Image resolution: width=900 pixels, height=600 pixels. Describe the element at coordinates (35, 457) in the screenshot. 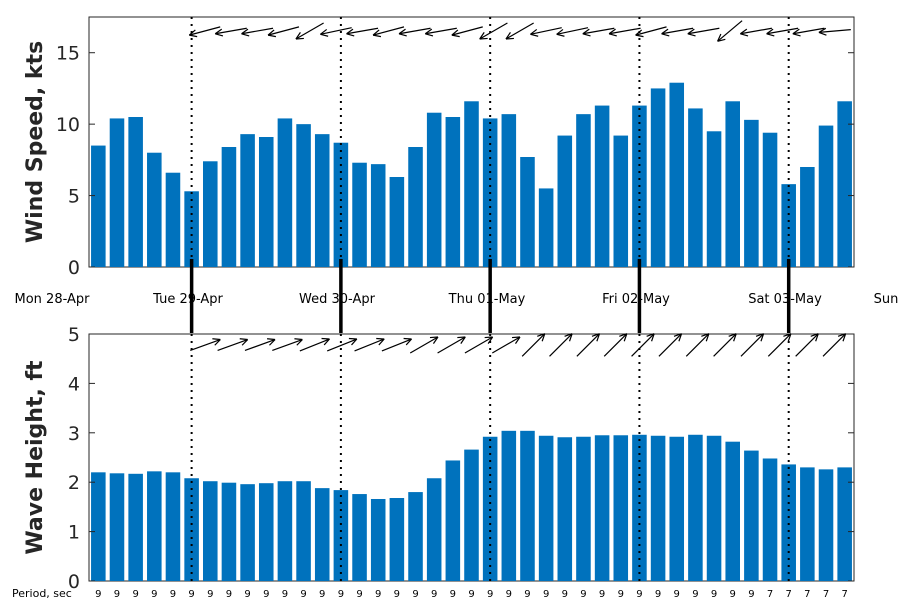

I see `wave-y-axis-title: Wave Height, ft` at that location.